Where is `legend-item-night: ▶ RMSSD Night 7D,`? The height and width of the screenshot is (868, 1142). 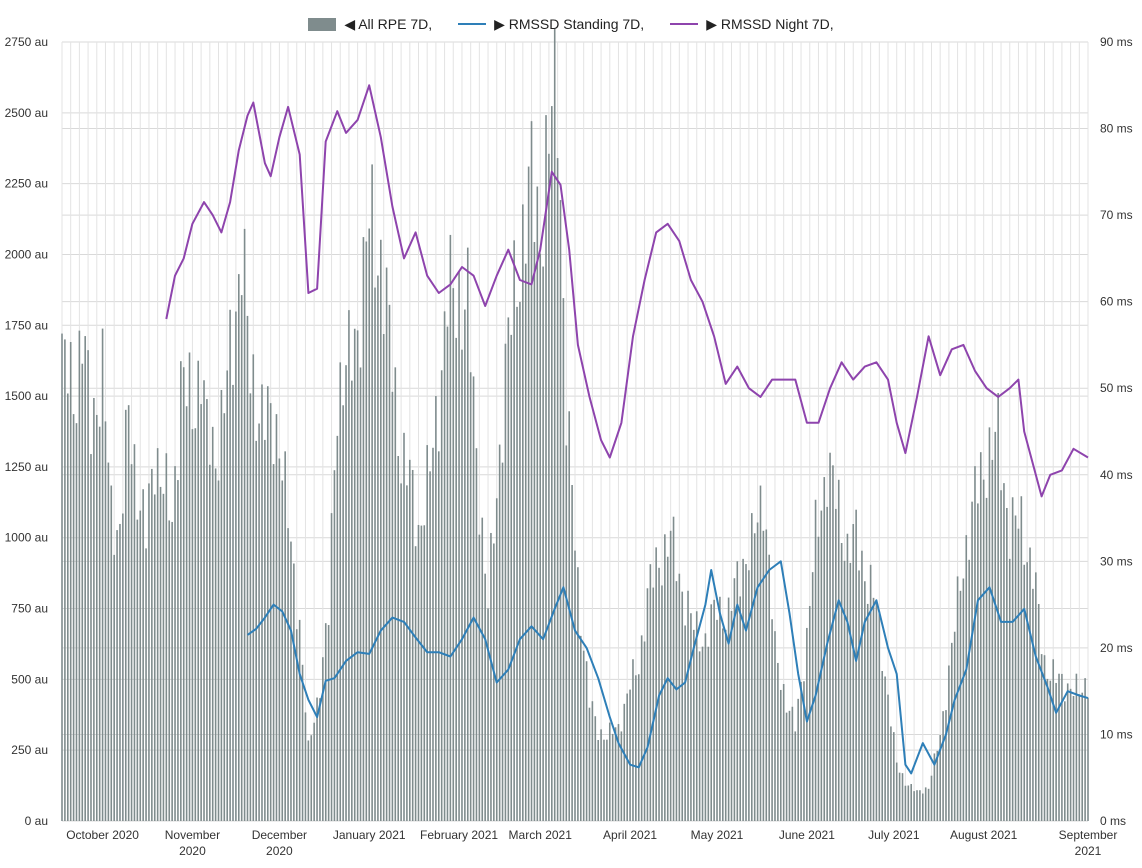
legend-item-night: ▶ RMSSD Night 7D, is located at coordinates (752, 24).